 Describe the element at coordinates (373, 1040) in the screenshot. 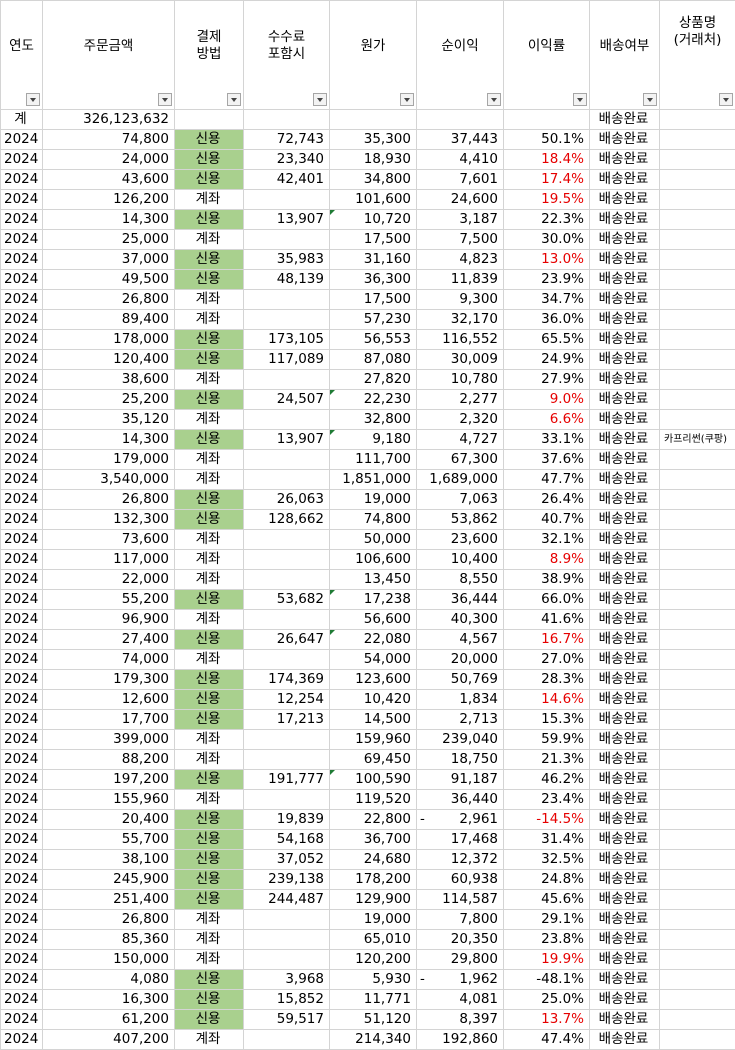

I see `cell-cost: 214,340` at that location.